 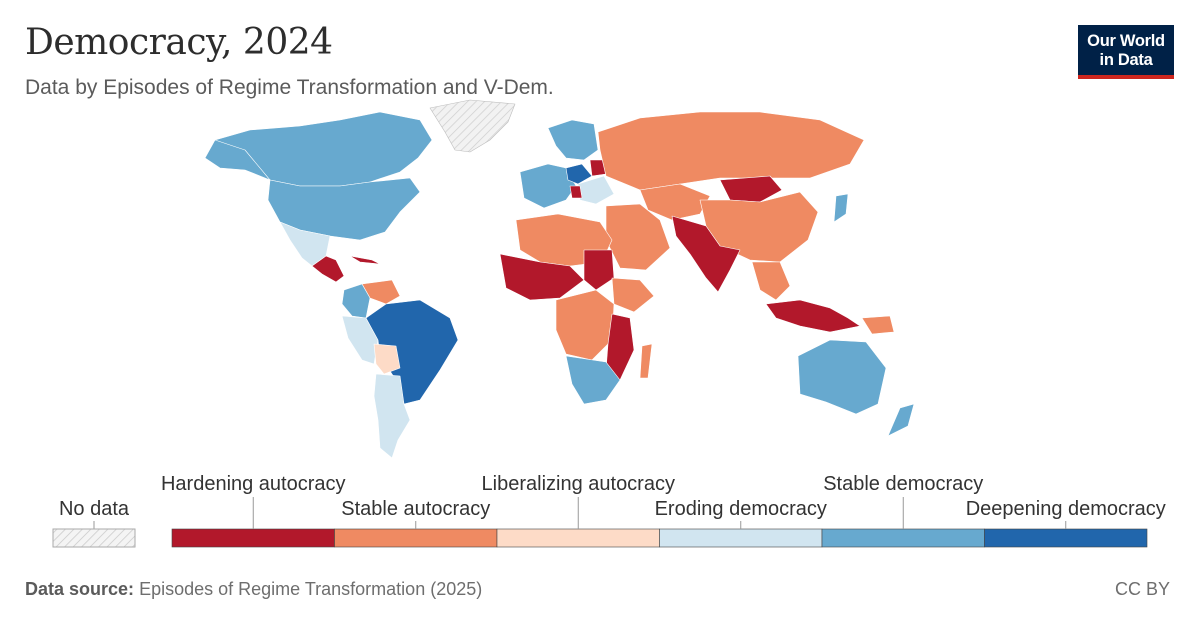 I want to click on owid-logo: Our World in Data, so click(x=1126, y=52).